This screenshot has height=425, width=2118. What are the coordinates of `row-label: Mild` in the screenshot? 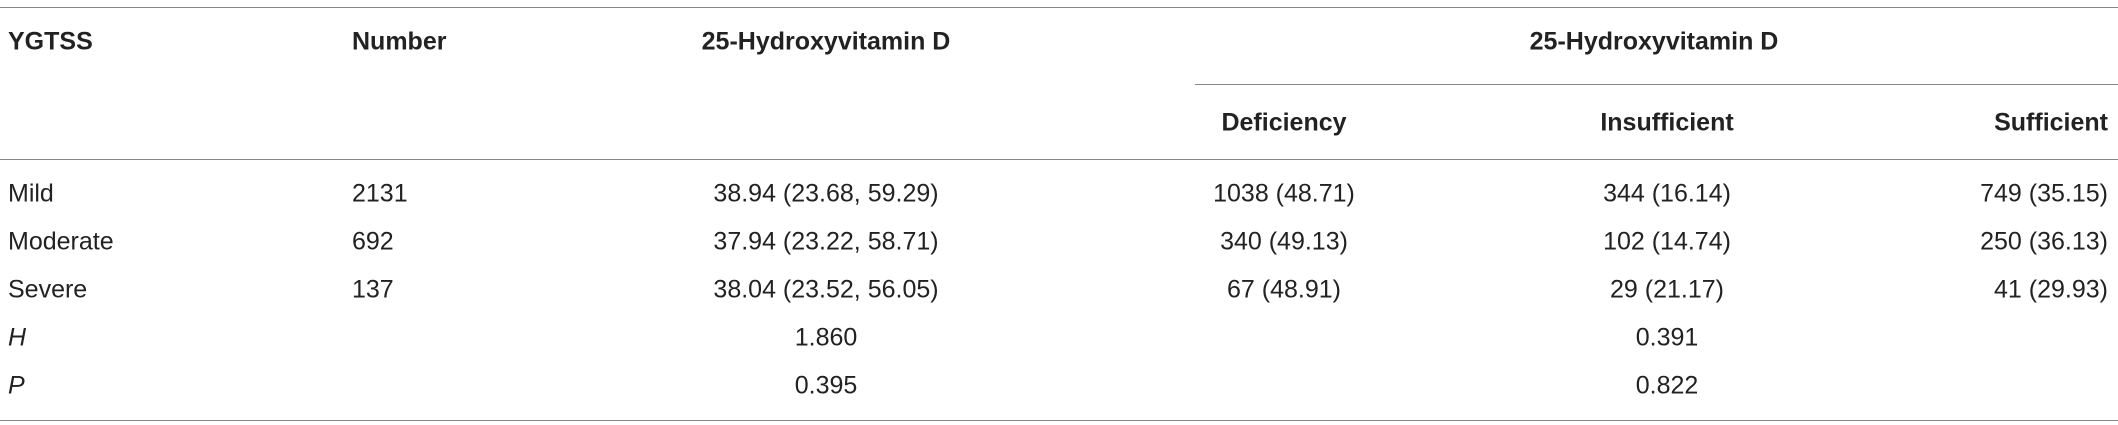 It's located at (31, 193).